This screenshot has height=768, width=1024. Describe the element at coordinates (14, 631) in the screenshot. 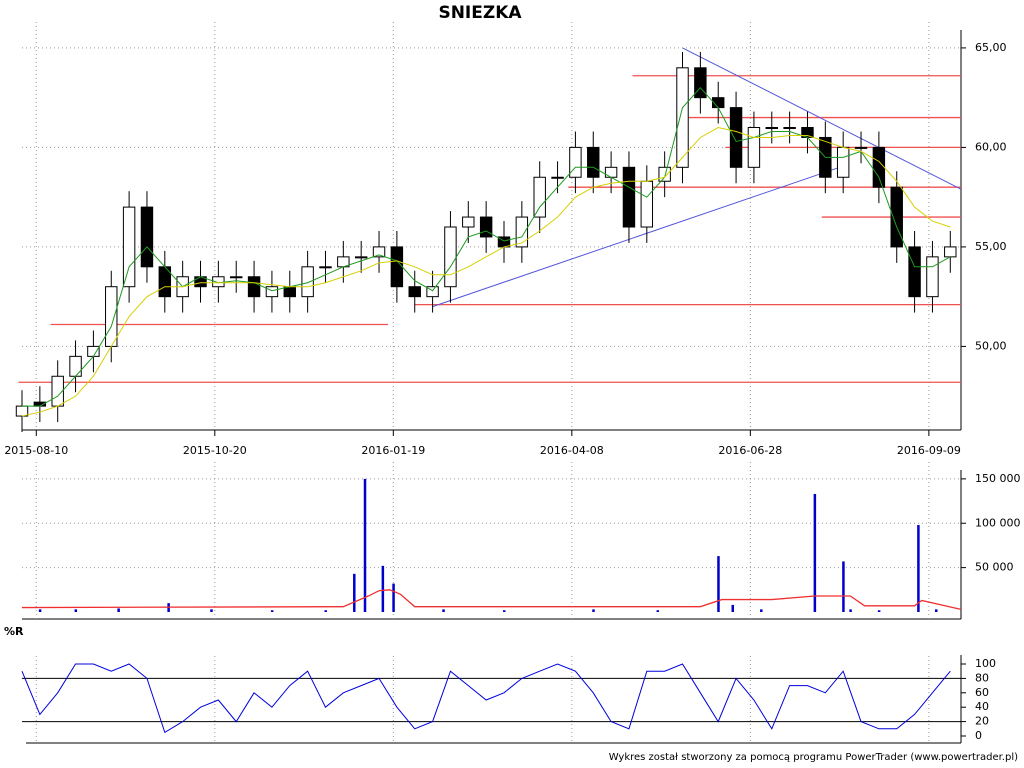

I see `panel-title: %R` at that location.